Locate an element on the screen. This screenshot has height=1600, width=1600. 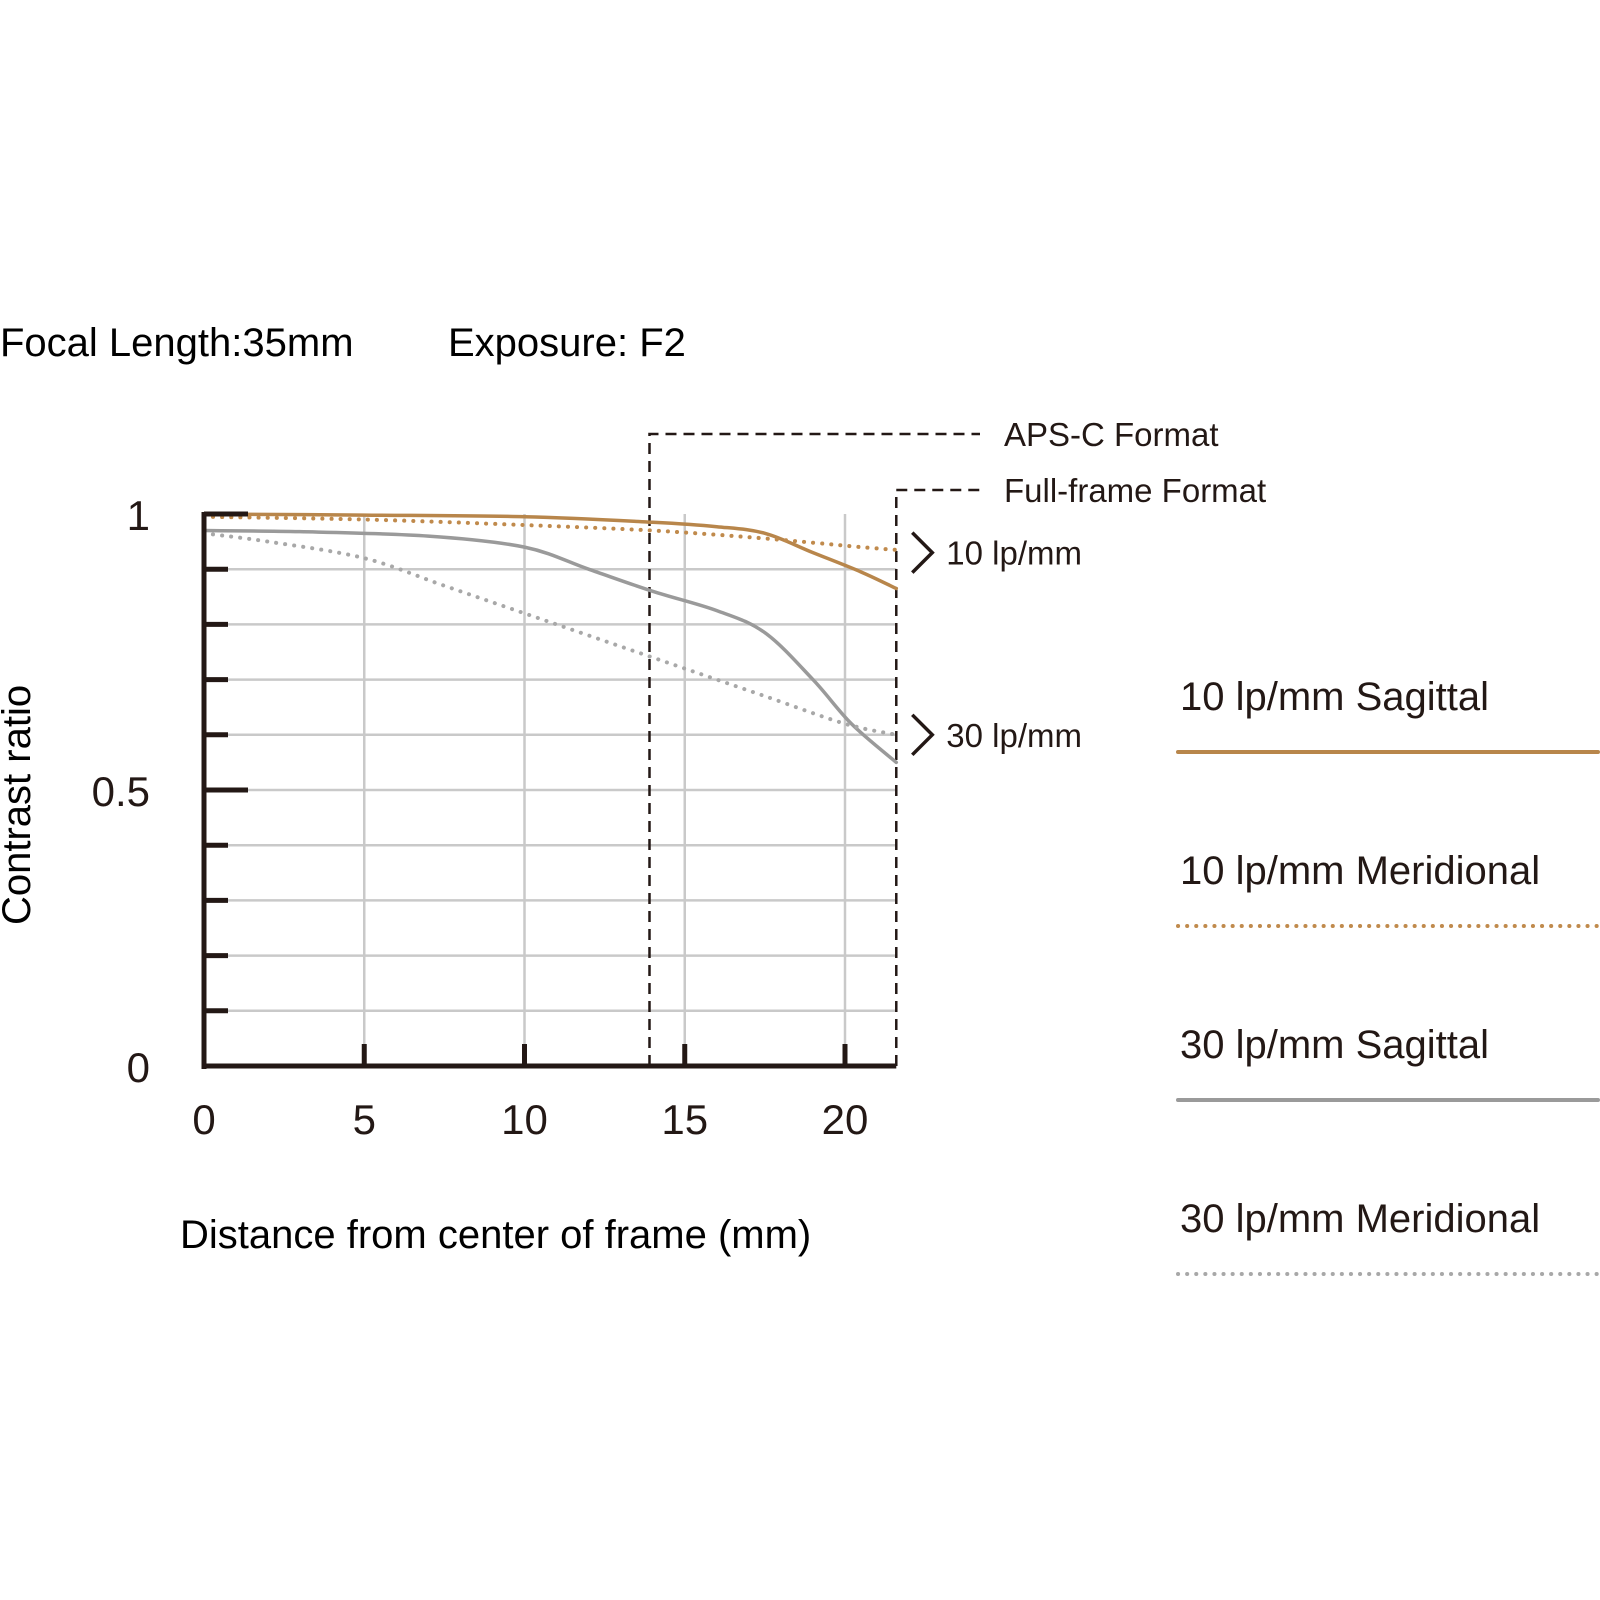
x-tick-label: 20 is located at coordinates (845, 1119).